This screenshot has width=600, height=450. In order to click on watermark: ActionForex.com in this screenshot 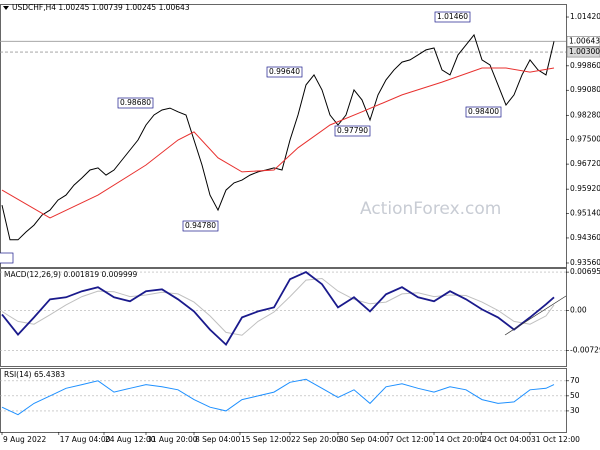, I will do `click(430, 209)`.